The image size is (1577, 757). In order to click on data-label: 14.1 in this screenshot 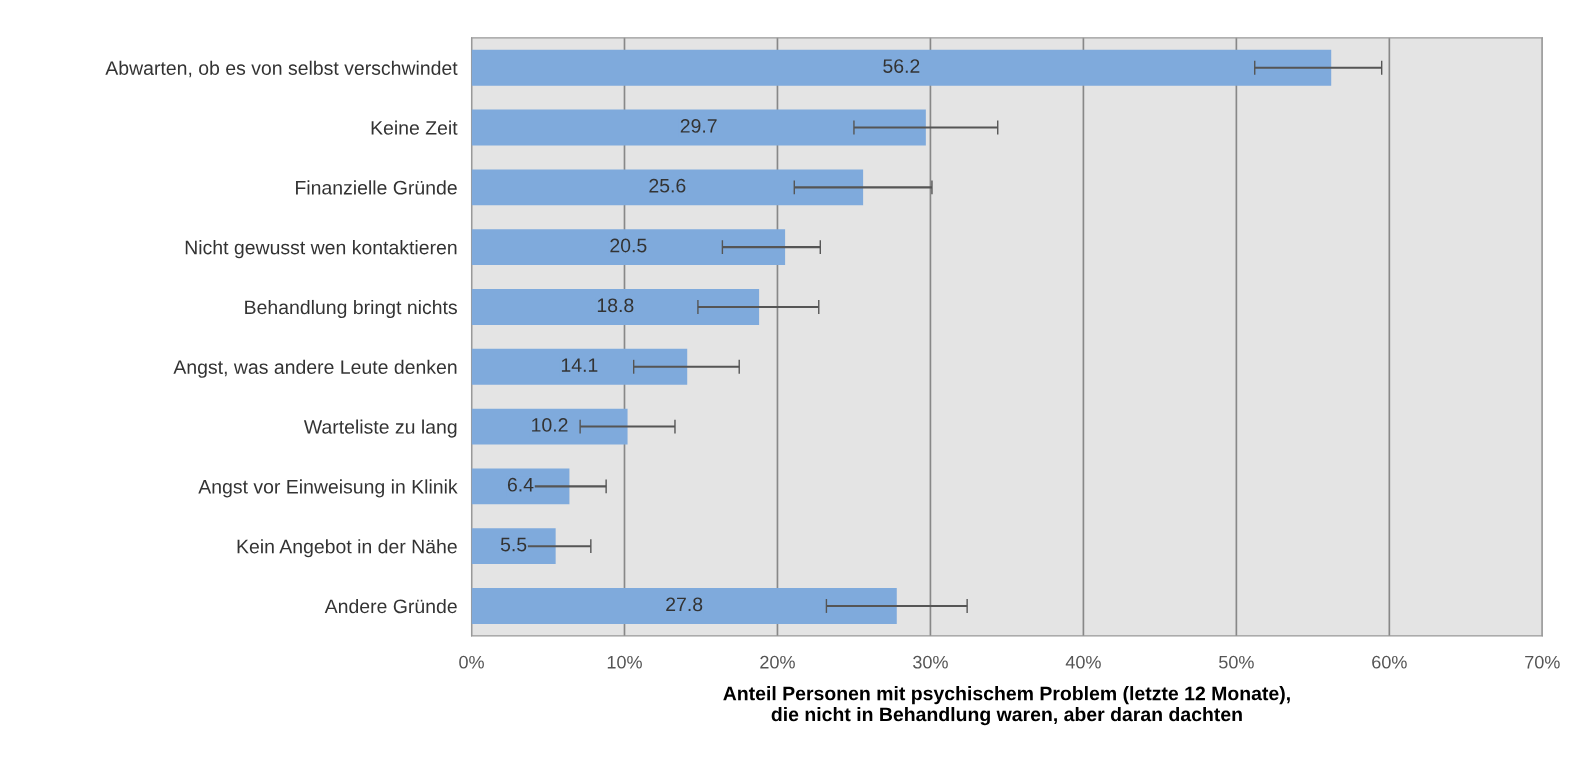, I will do `click(579, 365)`.